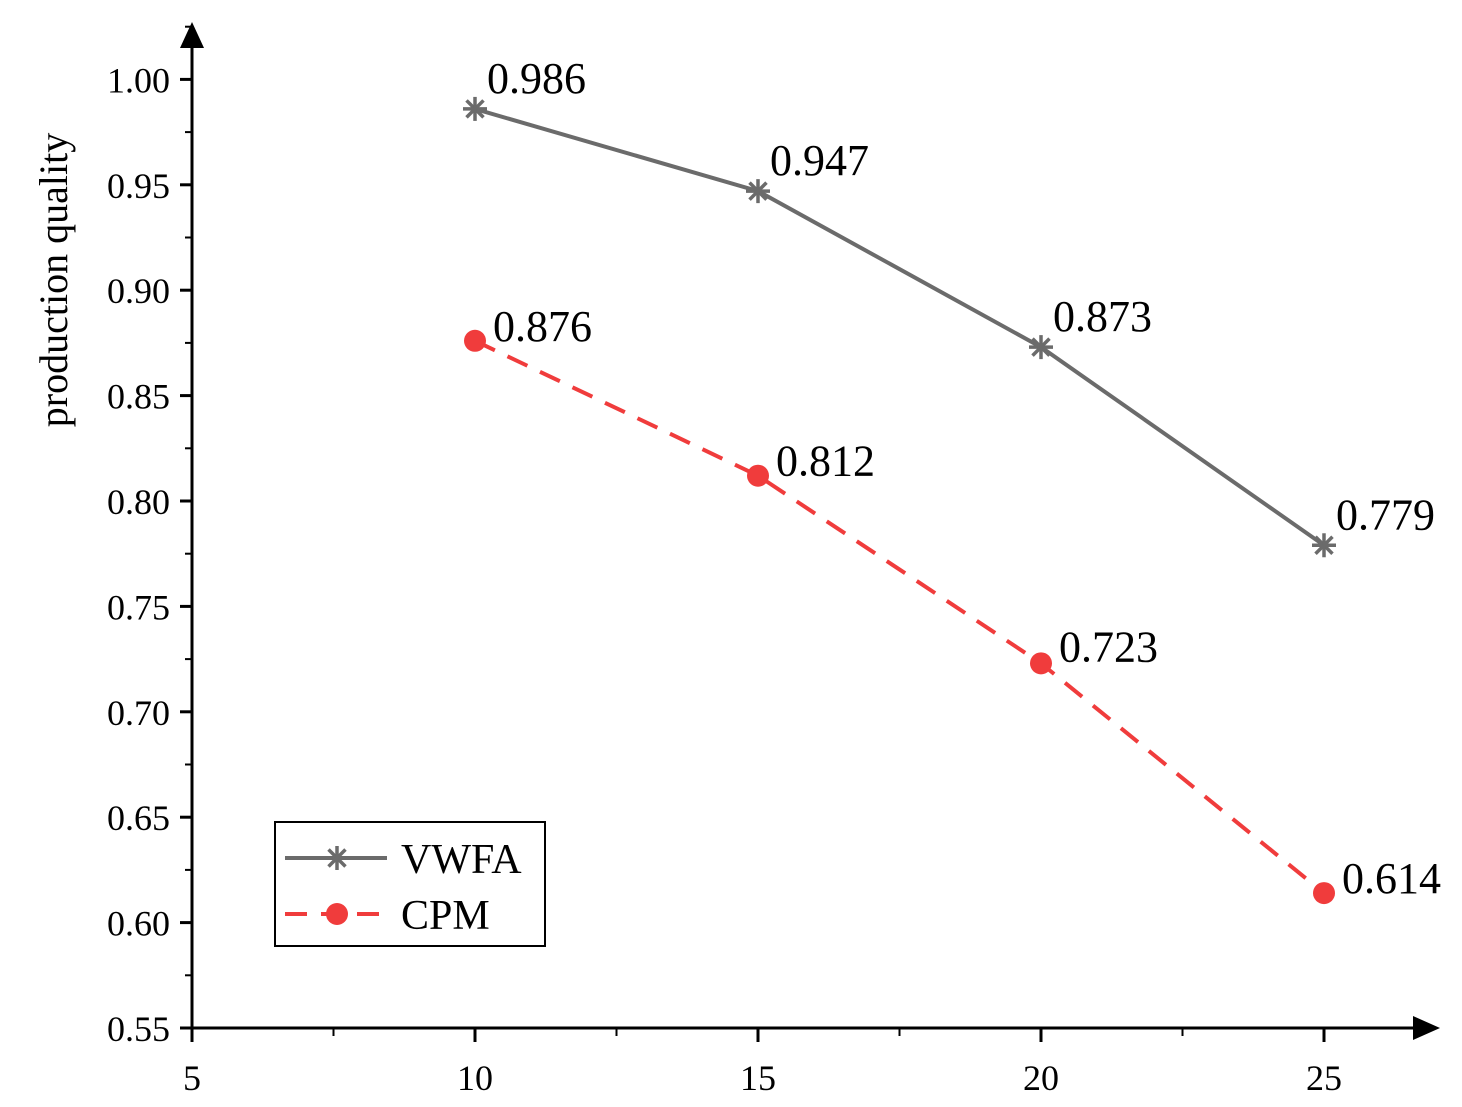 This screenshot has height=1107, width=1462. What do you see at coordinates (138, 607) in the screenshot?
I see `y-tick-label: 0.75` at bounding box center [138, 607].